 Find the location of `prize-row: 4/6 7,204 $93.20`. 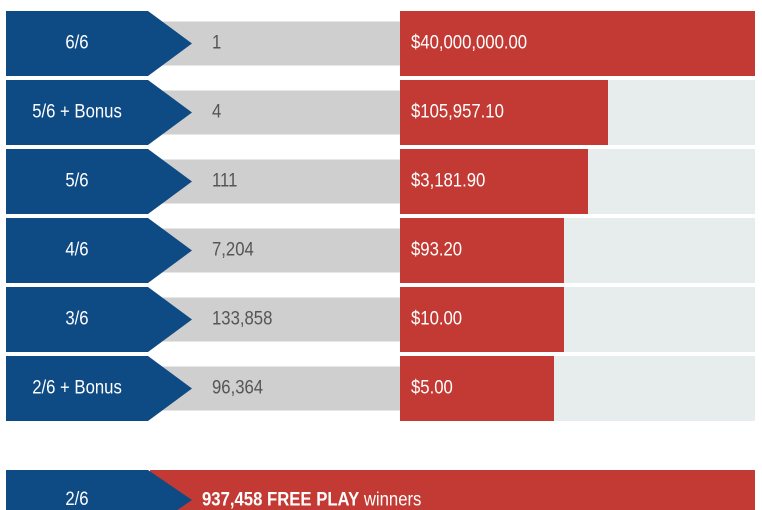

prize-row: 4/6 7,204 $93.20 is located at coordinates (380, 250).